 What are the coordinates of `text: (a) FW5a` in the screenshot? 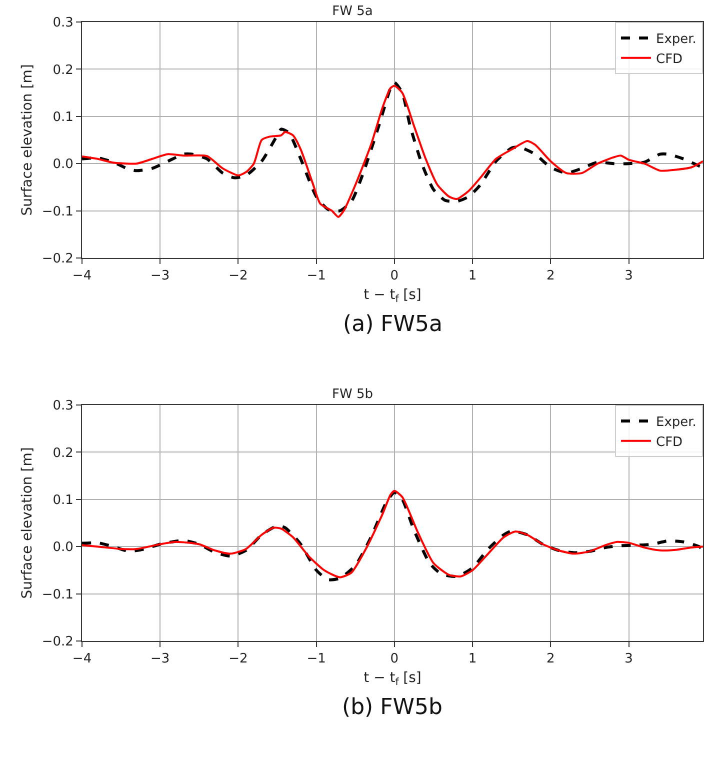 It's located at (393, 324).